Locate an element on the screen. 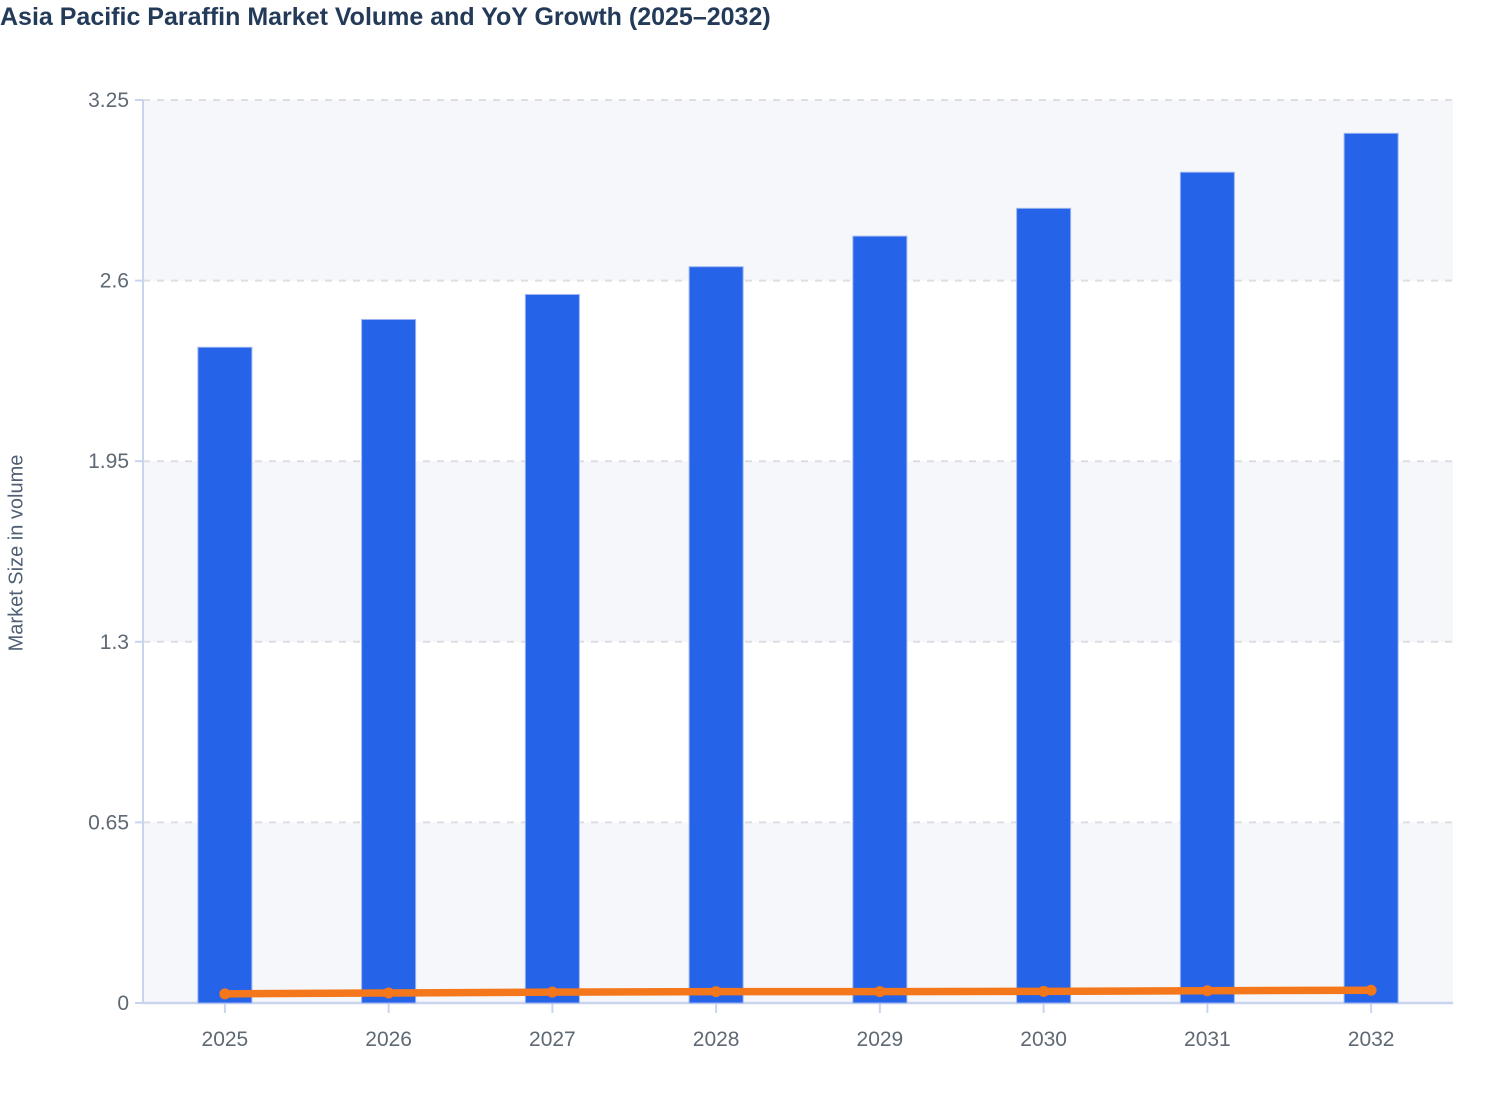 This screenshot has height=1120, width=1508. x-tick-label-2028: 2028 is located at coordinates (716, 1039).